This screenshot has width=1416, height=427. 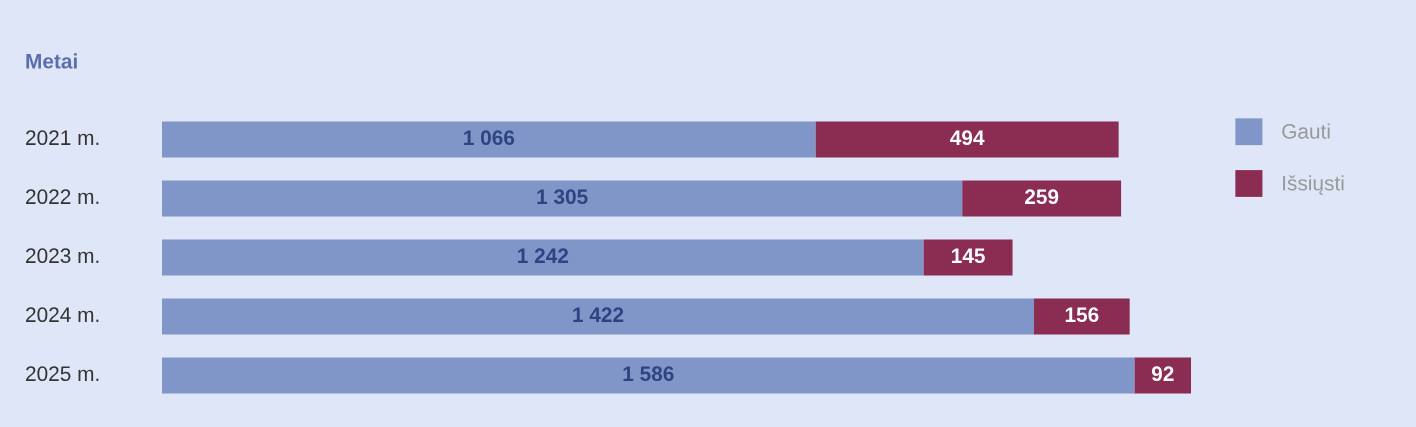 I want to click on y-tick-label: 2021 m., so click(x=62, y=138).